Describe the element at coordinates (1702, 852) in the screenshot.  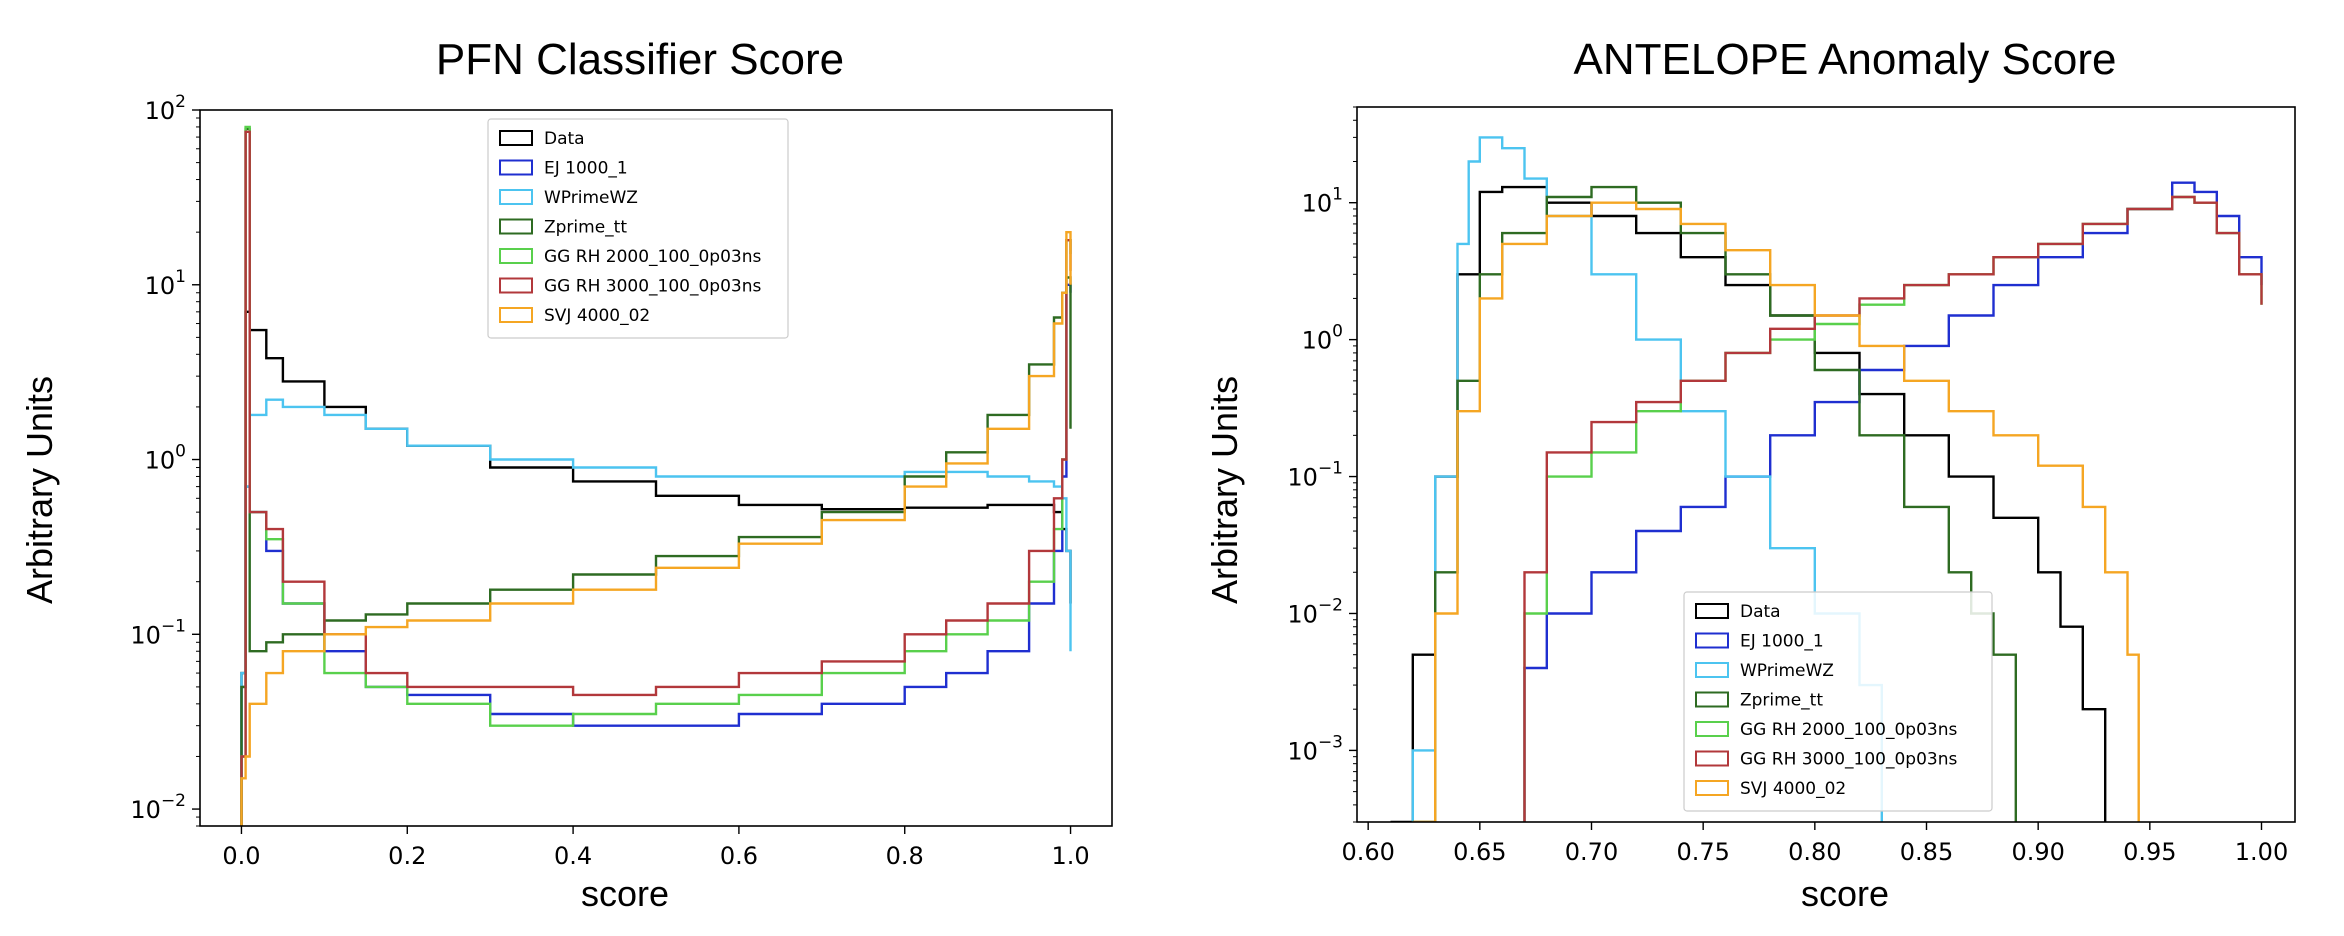
I see `x-tick-label: 0.75` at that location.